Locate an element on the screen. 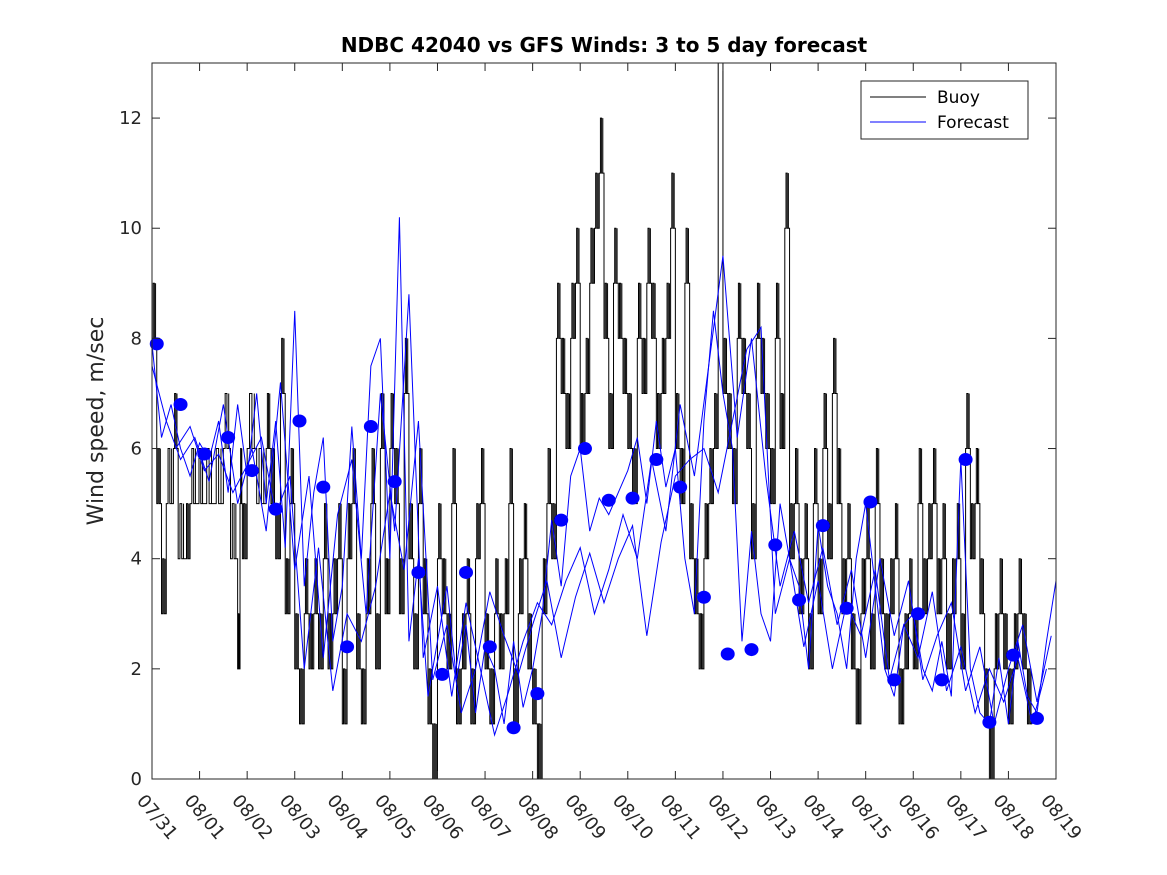 Image resolution: width=1167 pixels, height=875 pixels. y-tick-label: 0 is located at coordinates (136, 779).